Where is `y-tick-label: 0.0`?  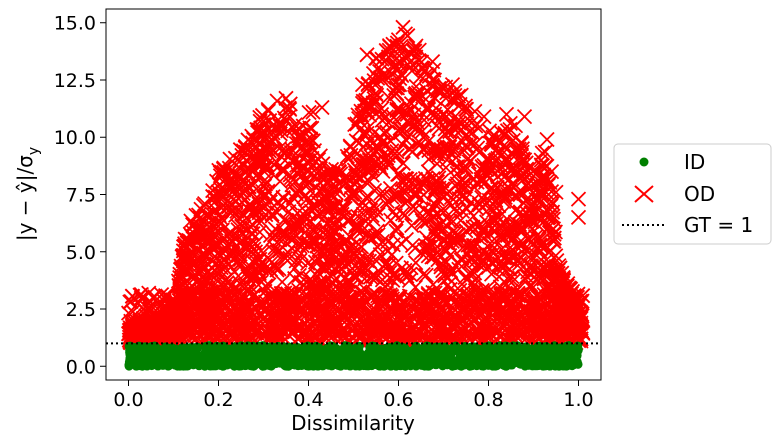 y-tick-label: 0.0 is located at coordinates (81, 367).